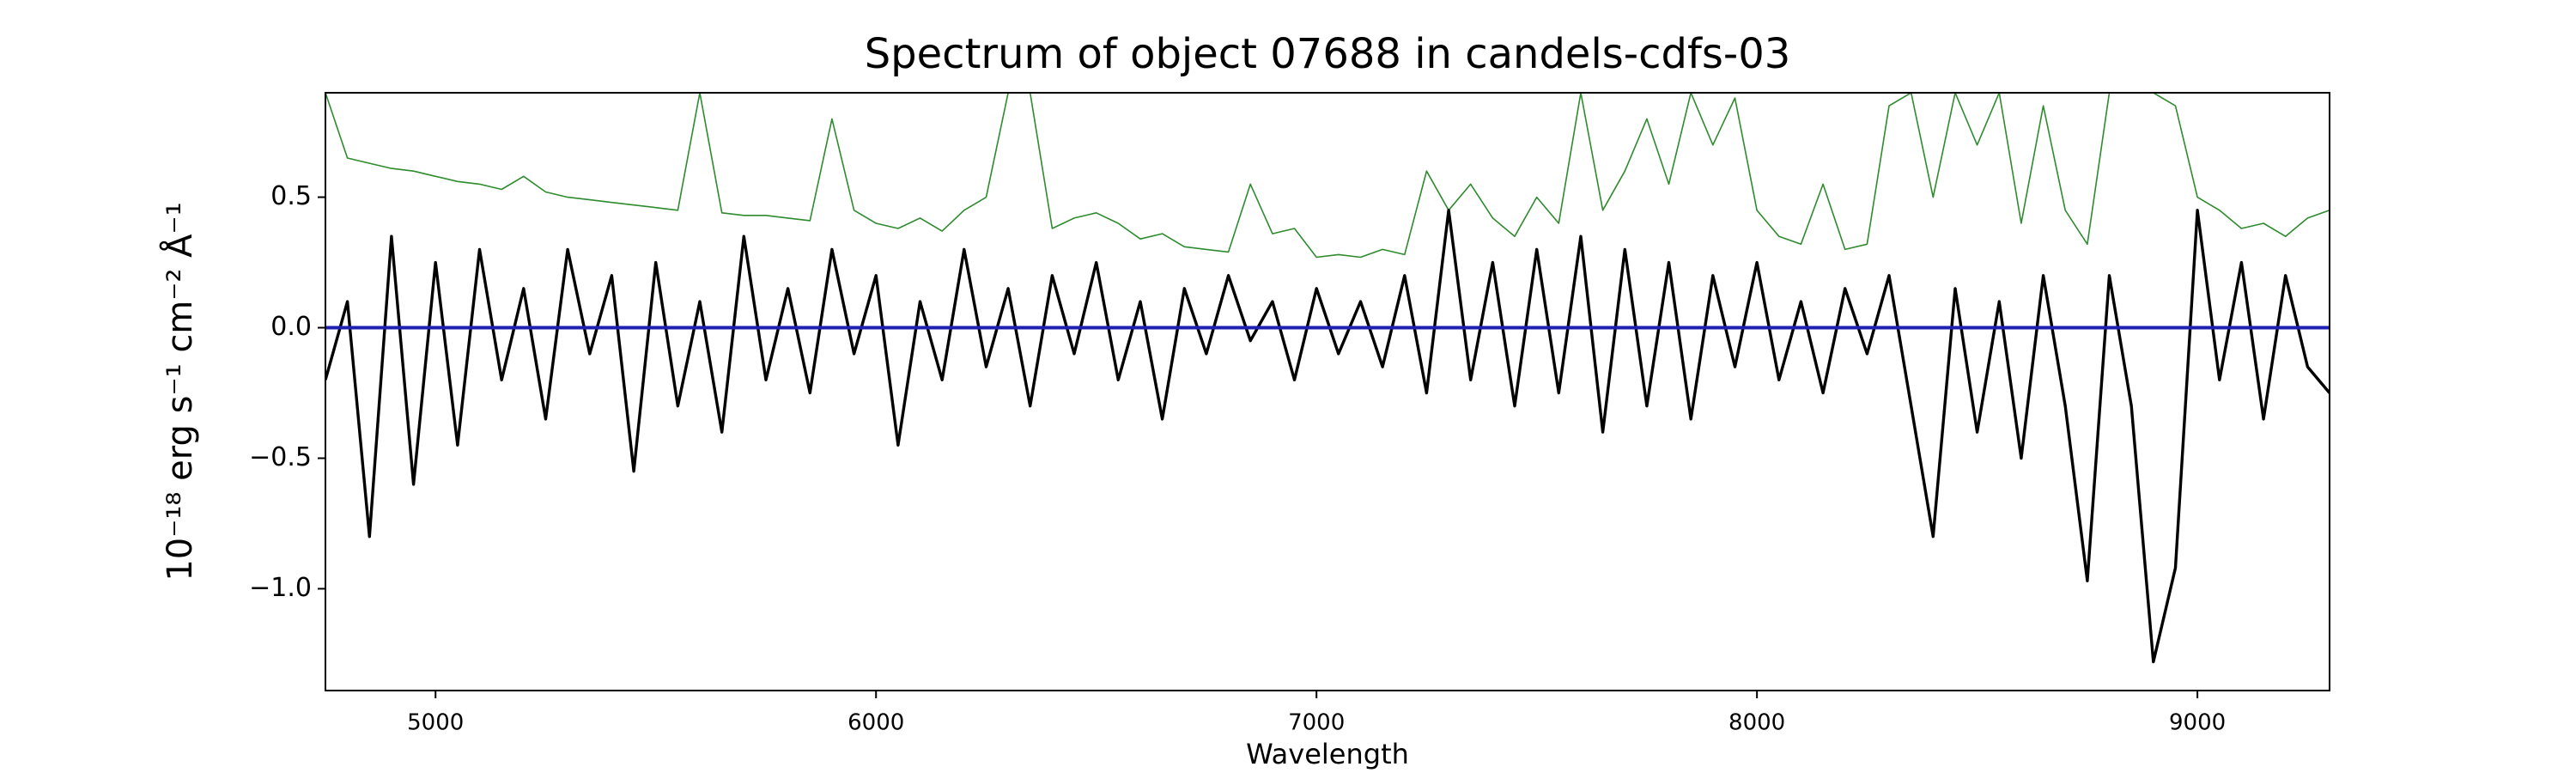 The width and height of the screenshot is (2576, 773). I want to click on y-tick-label: 0.0, so click(291, 327).